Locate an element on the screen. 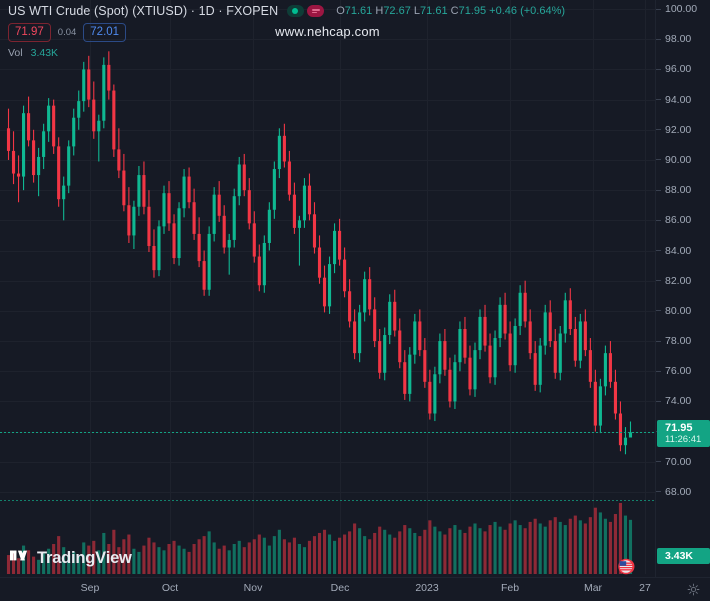 The height and width of the screenshot is (601, 710). price-tick: 100.00 is located at coordinates (683, 9).